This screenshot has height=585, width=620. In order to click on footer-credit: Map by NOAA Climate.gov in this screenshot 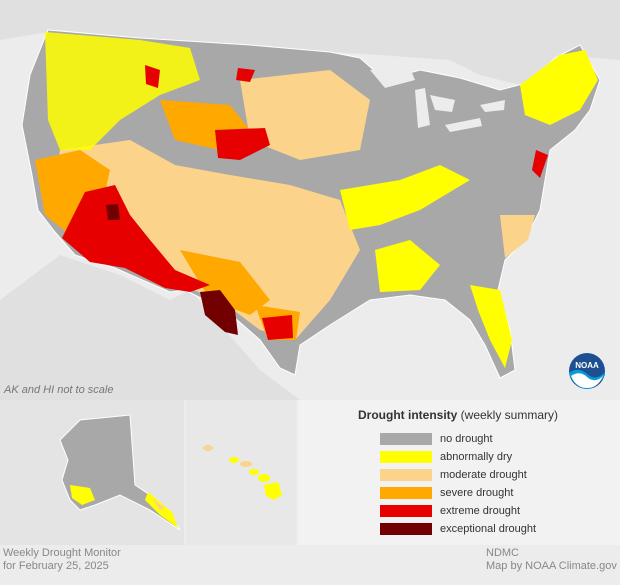, I will do `click(551, 566)`.